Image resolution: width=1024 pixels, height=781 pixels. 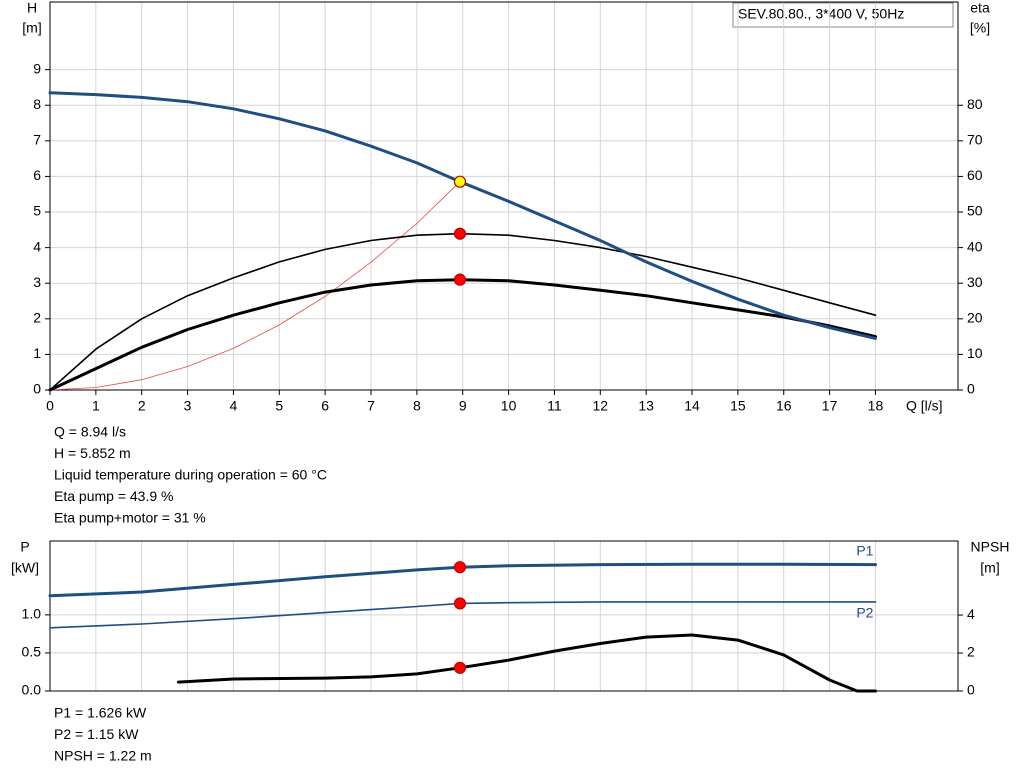 I want to click on x-tick-label: 8, so click(x=417, y=406).